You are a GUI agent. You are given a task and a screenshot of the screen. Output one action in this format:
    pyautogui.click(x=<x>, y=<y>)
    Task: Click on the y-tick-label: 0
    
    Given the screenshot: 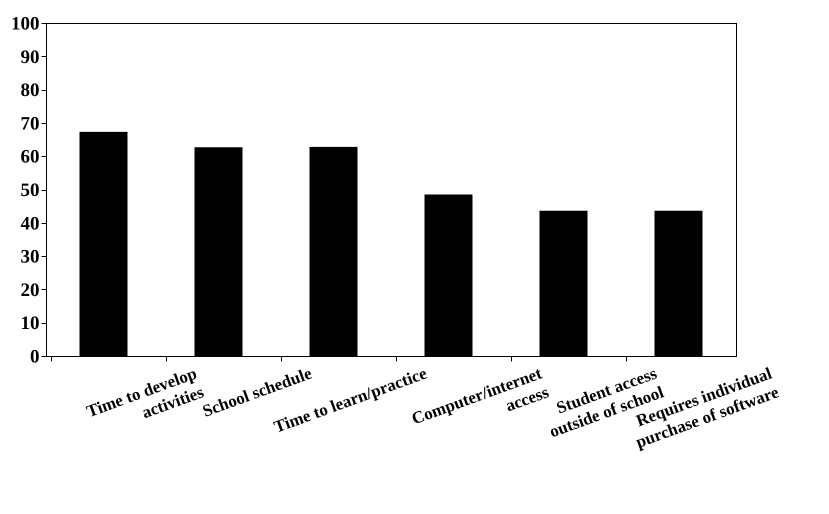 What is the action you would take?
    pyautogui.click(x=35, y=357)
    